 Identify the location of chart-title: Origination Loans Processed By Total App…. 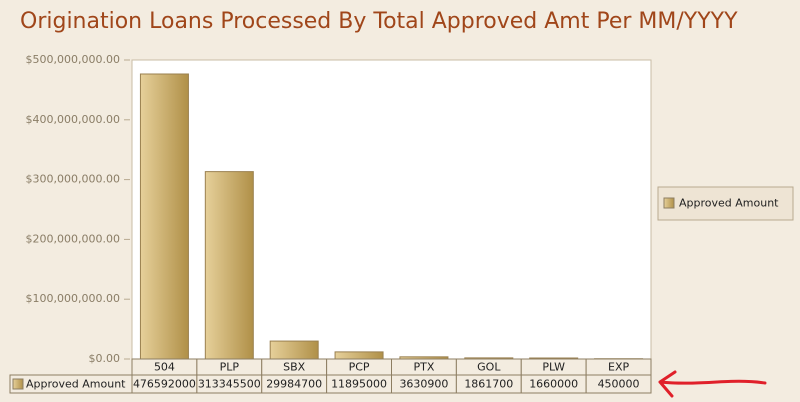
(379, 21).